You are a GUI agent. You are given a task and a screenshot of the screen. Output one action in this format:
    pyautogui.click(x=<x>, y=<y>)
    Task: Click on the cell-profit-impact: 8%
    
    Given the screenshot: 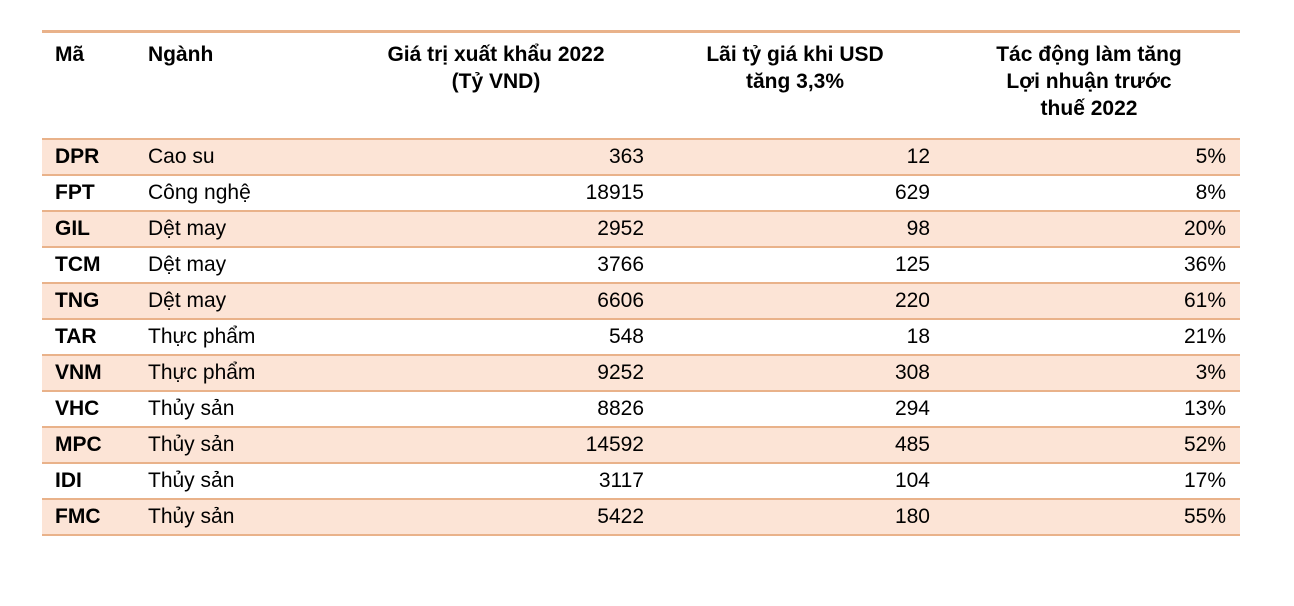 What is the action you would take?
    pyautogui.click(x=1089, y=193)
    